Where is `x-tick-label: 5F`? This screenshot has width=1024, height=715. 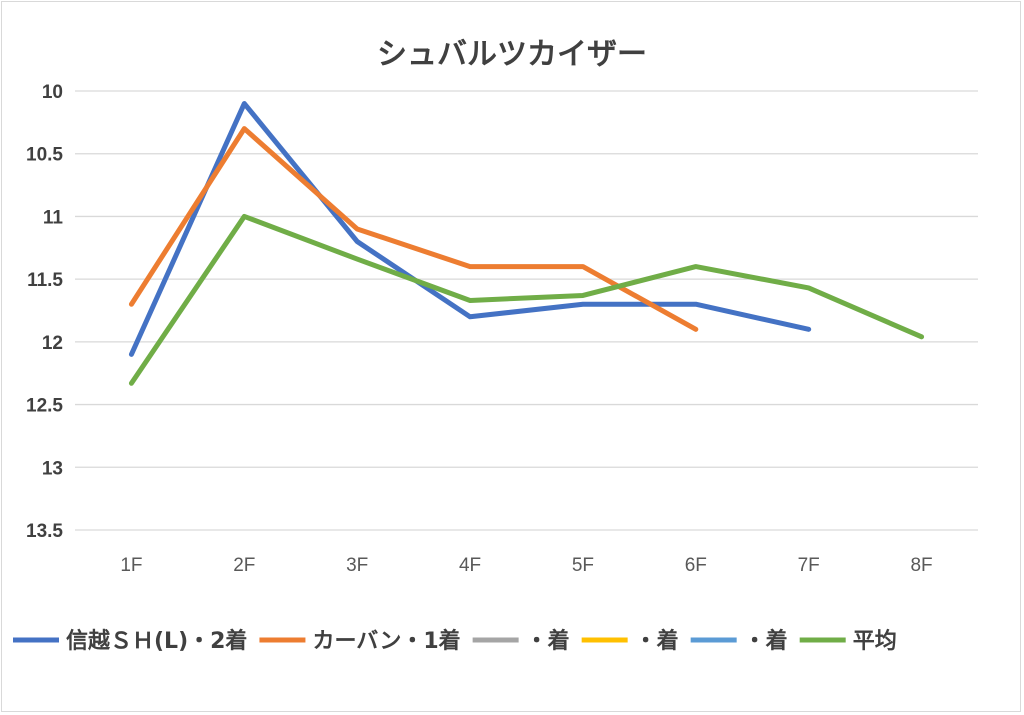 x-tick-label: 5F is located at coordinates (583, 565).